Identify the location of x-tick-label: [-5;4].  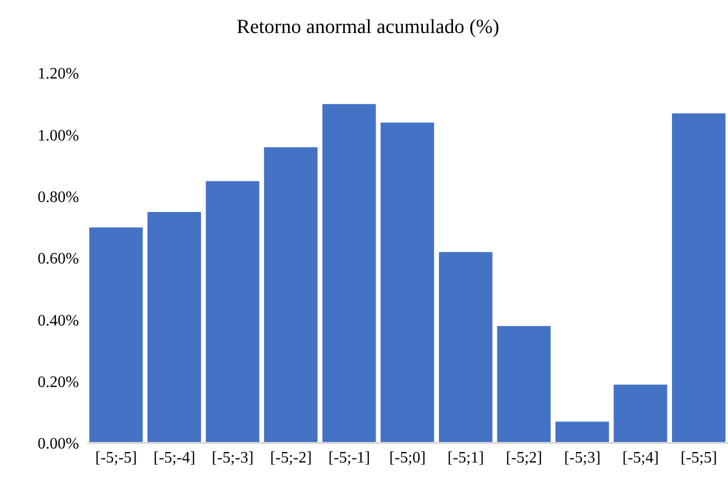
(640, 457).